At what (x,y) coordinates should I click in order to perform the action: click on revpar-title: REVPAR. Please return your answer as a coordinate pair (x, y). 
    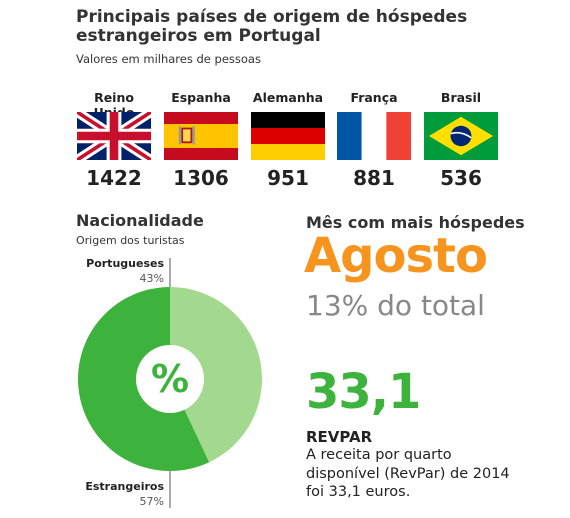
    Looking at the image, I should click on (339, 437).